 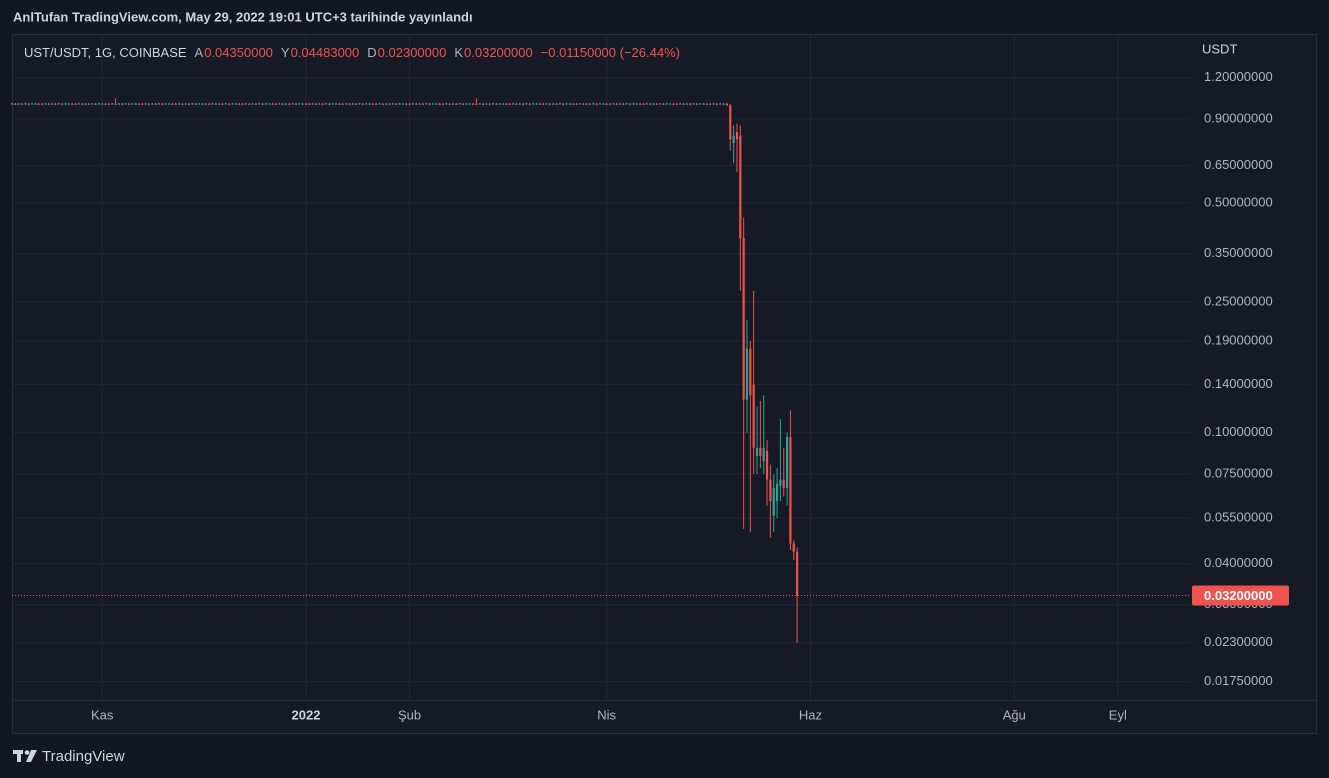 What do you see at coordinates (610, 52) in the screenshot?
I see `legend-change: −0.01150000 (−26.44%)` at bounding box center [610, 52].